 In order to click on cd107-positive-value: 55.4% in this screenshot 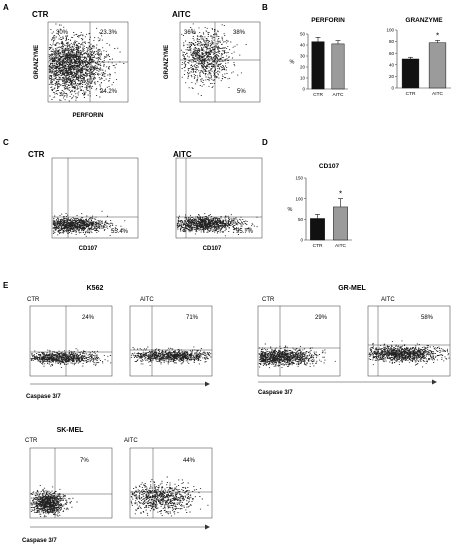, I will do `click(120, 232)`.